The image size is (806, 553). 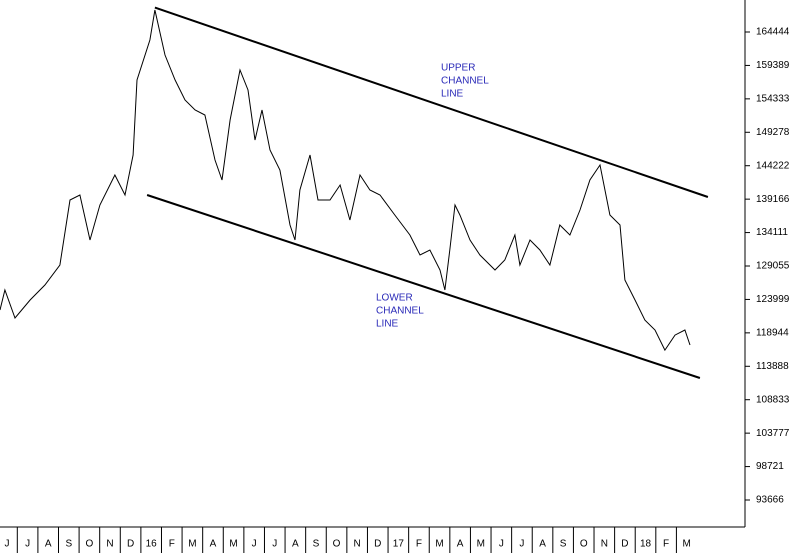 I want to click on y-tick-label: 103777, so click(x=773, y=433).